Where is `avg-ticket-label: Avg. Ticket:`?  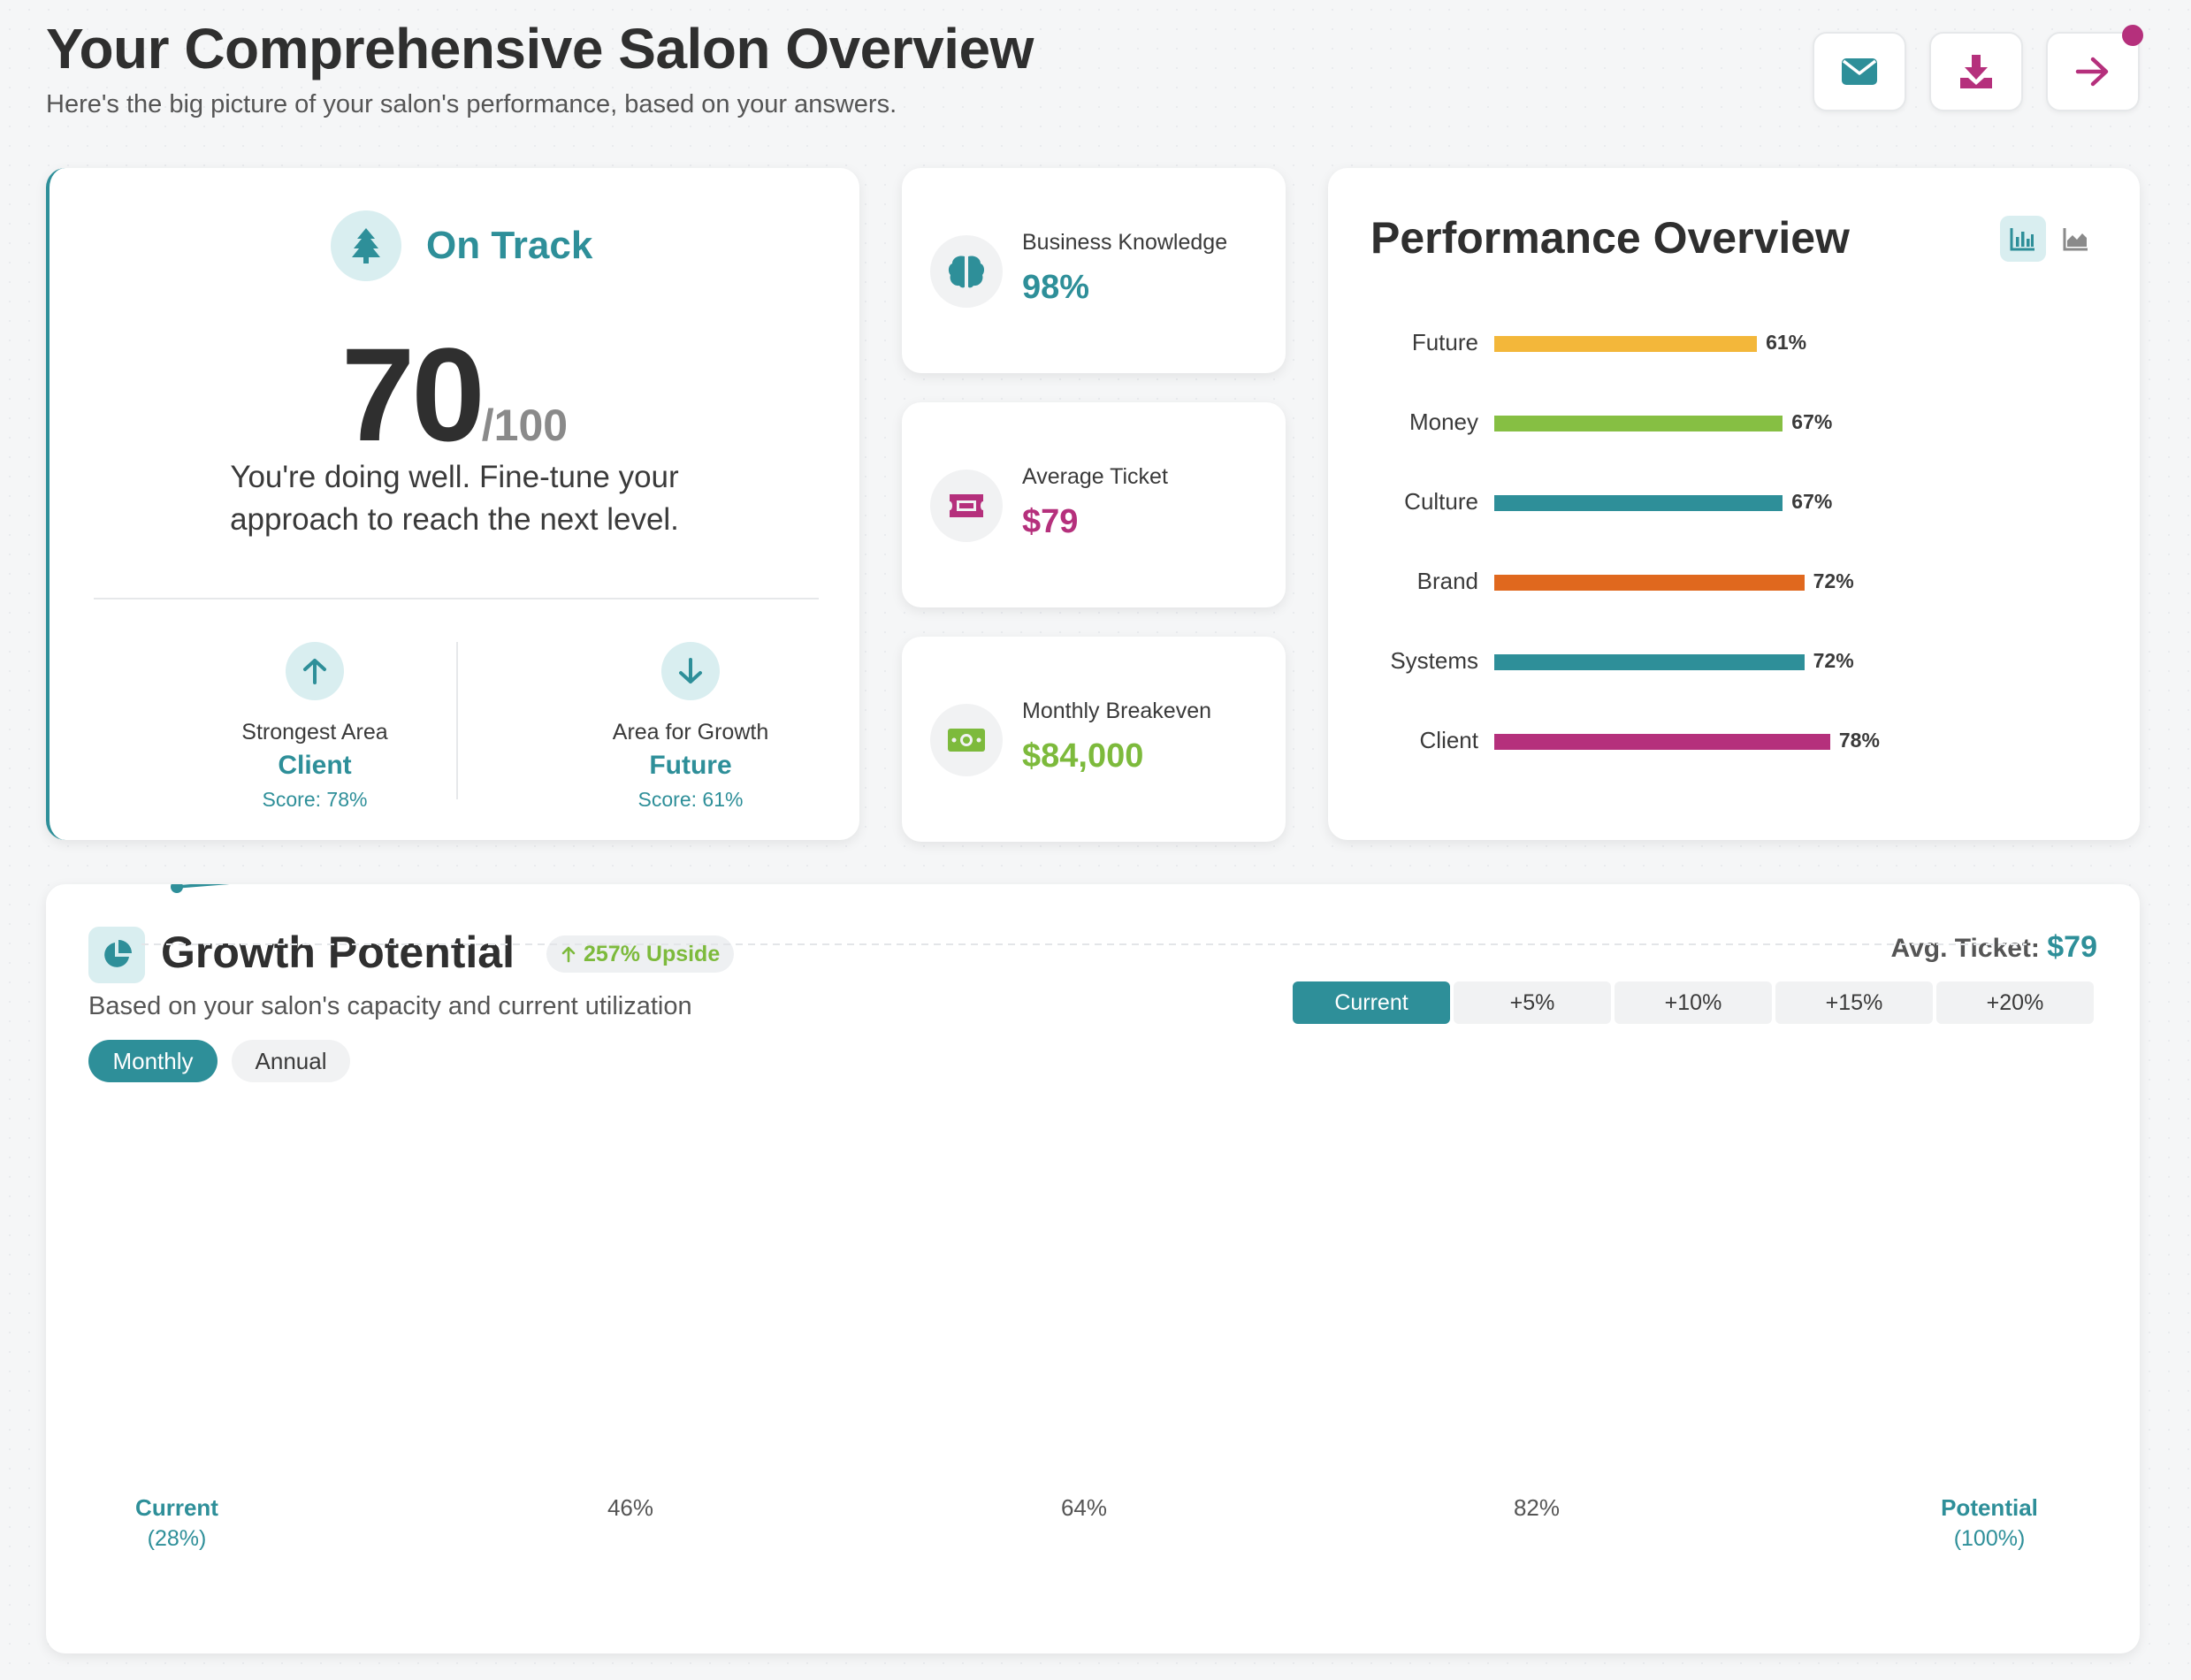 avg-ticket-label: Avg. Ticket: is located at coordinates (1965, 948).